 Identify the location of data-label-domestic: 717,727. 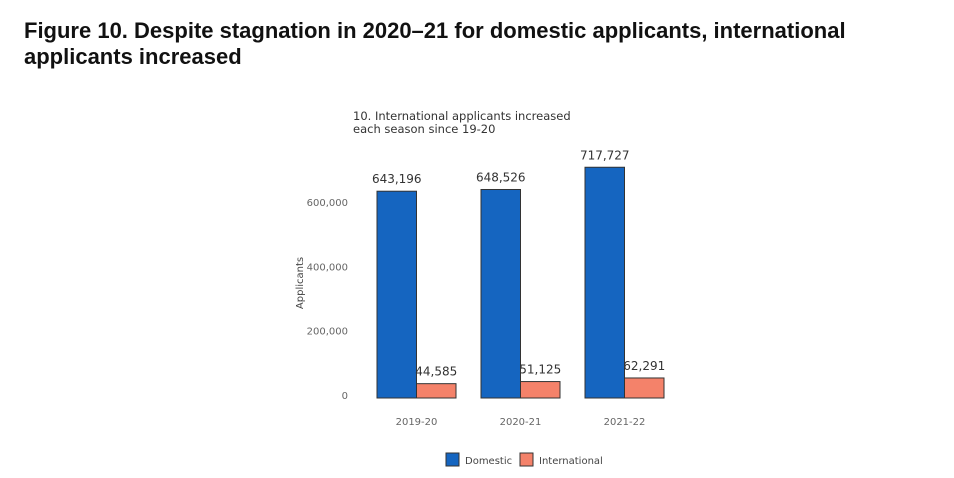
(605, 155).